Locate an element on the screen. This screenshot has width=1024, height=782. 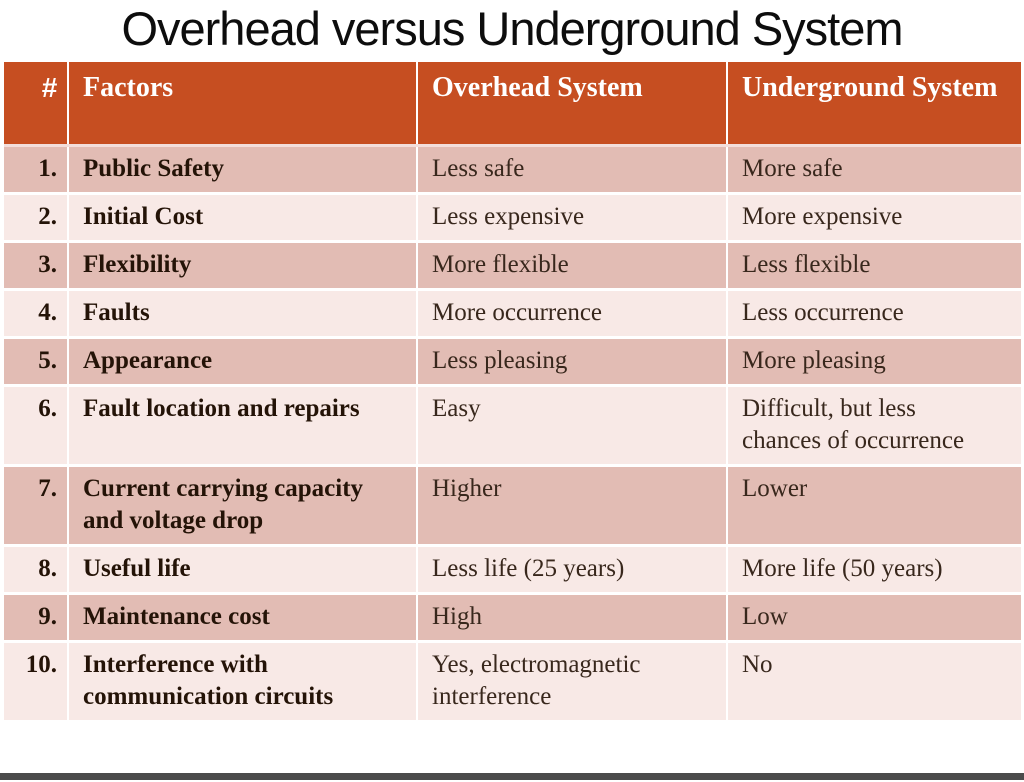
factor-cell: Maintenance cost is located at coordinates (243, 618).